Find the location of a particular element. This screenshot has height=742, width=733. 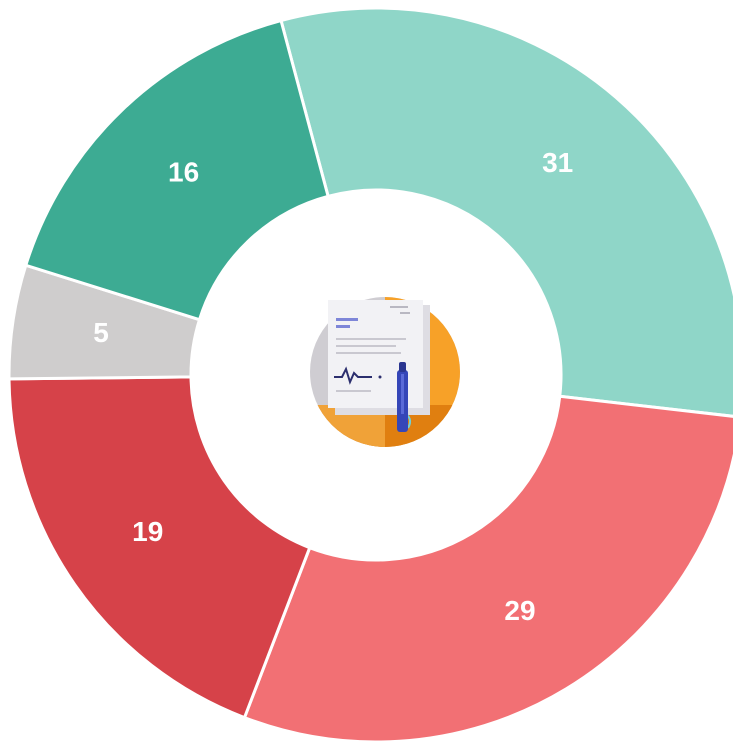

slice-label: 19 is located at coordinates (147, 531).